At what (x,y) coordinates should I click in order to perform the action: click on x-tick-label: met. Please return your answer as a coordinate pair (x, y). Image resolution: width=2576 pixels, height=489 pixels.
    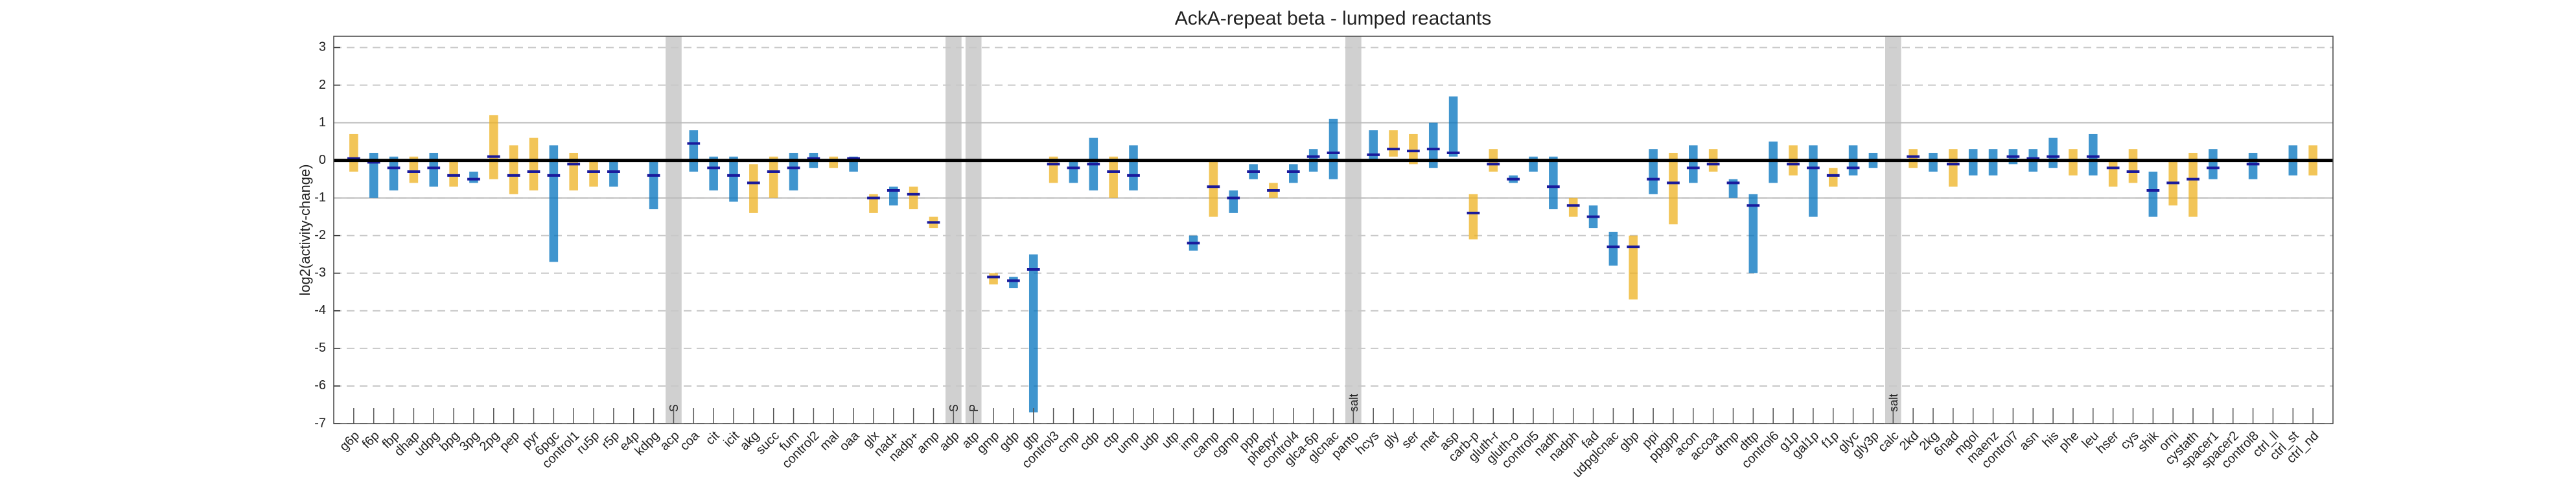
    Looking at the image, I should click on (1429, 440).